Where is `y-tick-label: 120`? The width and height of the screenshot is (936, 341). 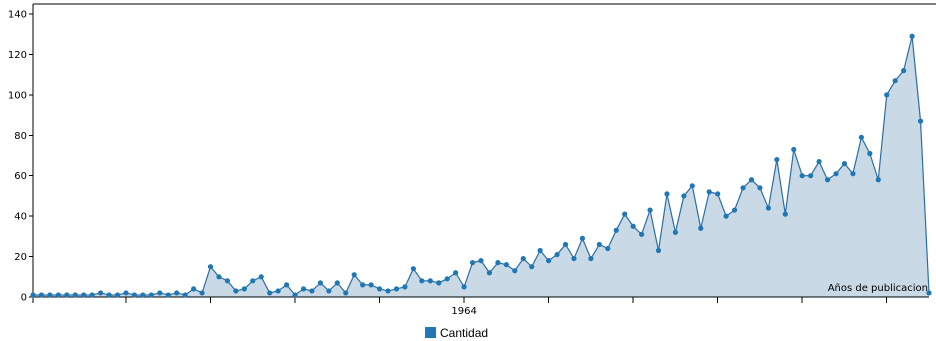
y-tick-label: 120 is located at coordinates (17, 55).